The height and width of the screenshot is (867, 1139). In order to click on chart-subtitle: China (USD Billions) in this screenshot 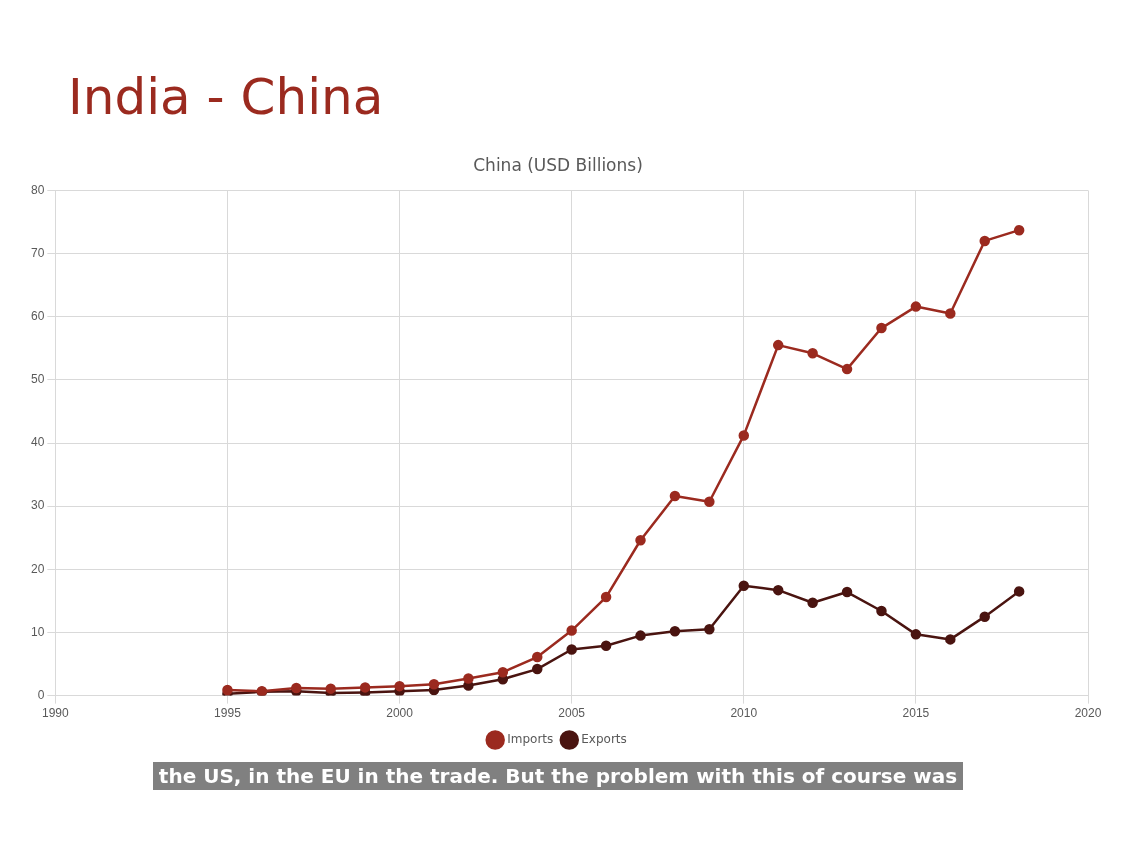, I will do `click(558, 164)`.